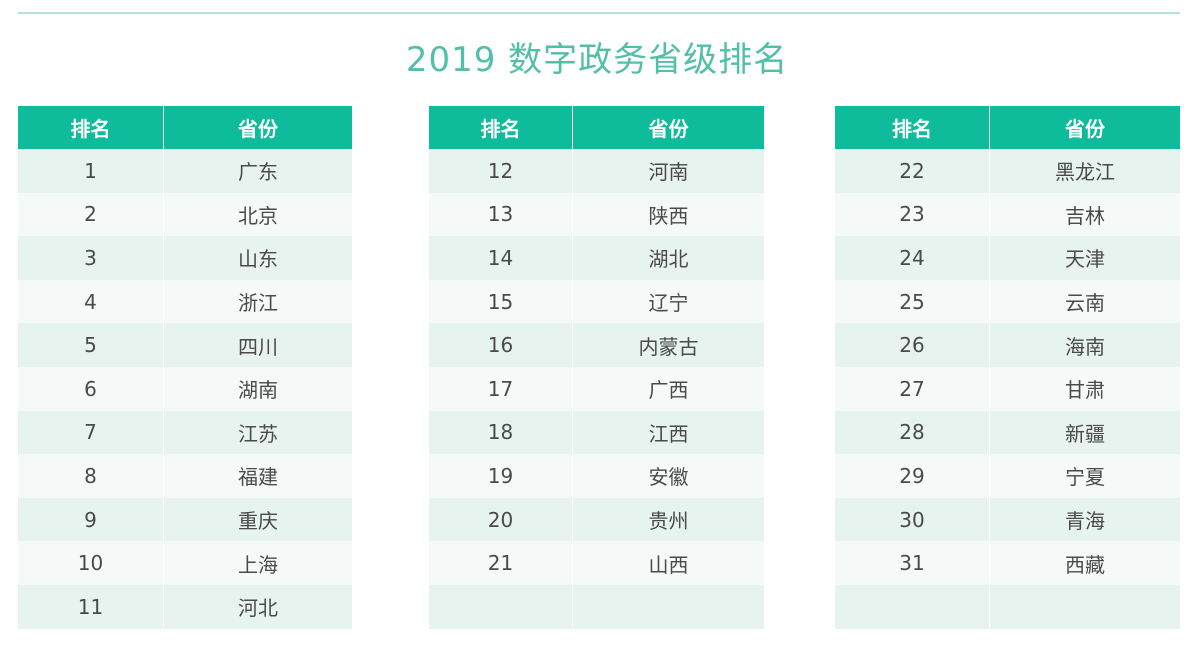  Describe the element at coordinates (1084, 214) in the screenshot. I see `province-cell: 吉林` at that location.